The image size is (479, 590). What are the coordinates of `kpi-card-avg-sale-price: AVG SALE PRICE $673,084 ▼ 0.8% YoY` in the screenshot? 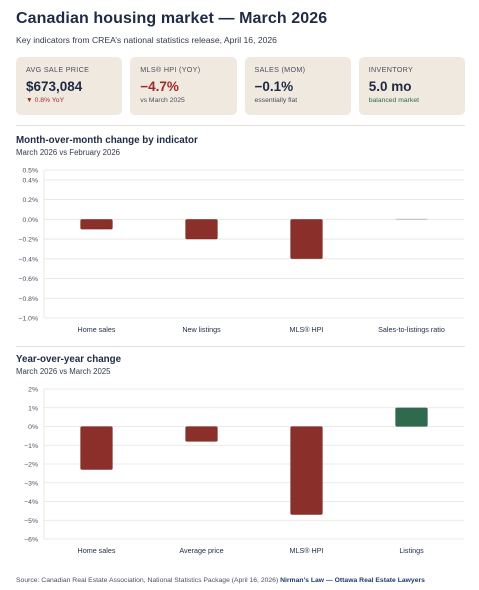 It's located at (69, 86).